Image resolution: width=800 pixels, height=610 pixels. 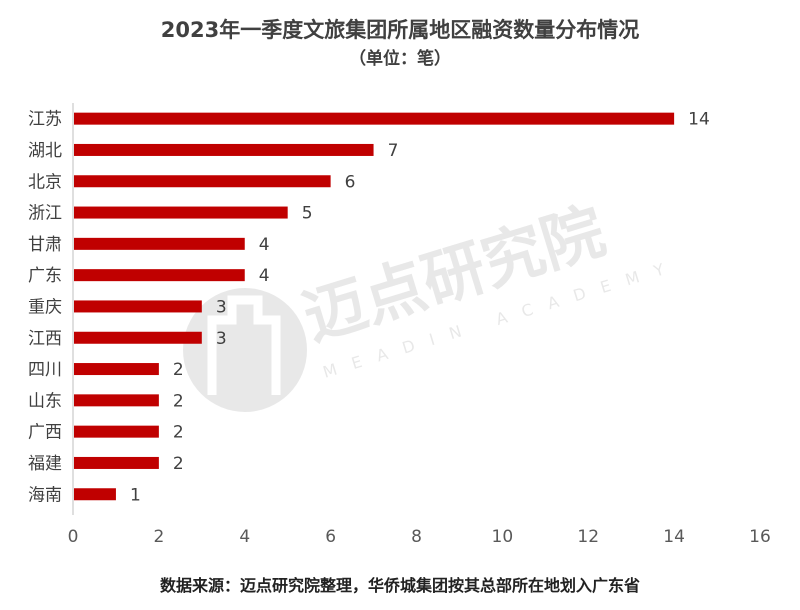 What do you see at coordinates (45, 245) in the screenshot?
I see `category-label: 甘肃` at bounding box center [45, 245].